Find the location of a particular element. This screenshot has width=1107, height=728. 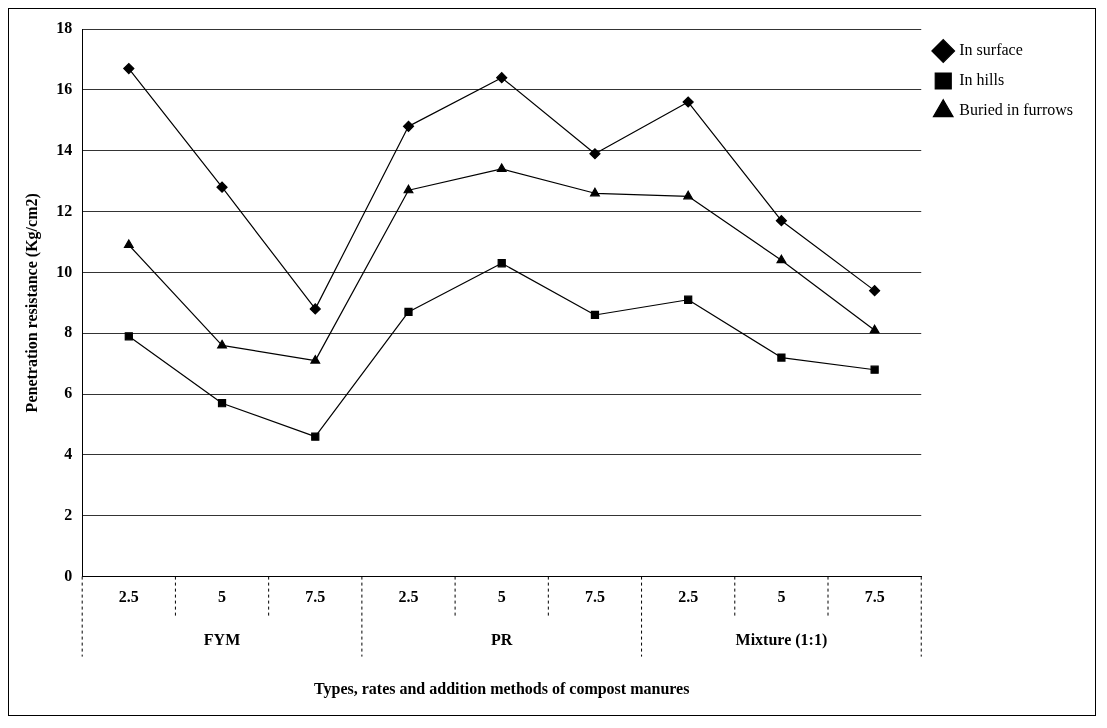

y-tick-label: 4 is located at coordinates (68, 454).